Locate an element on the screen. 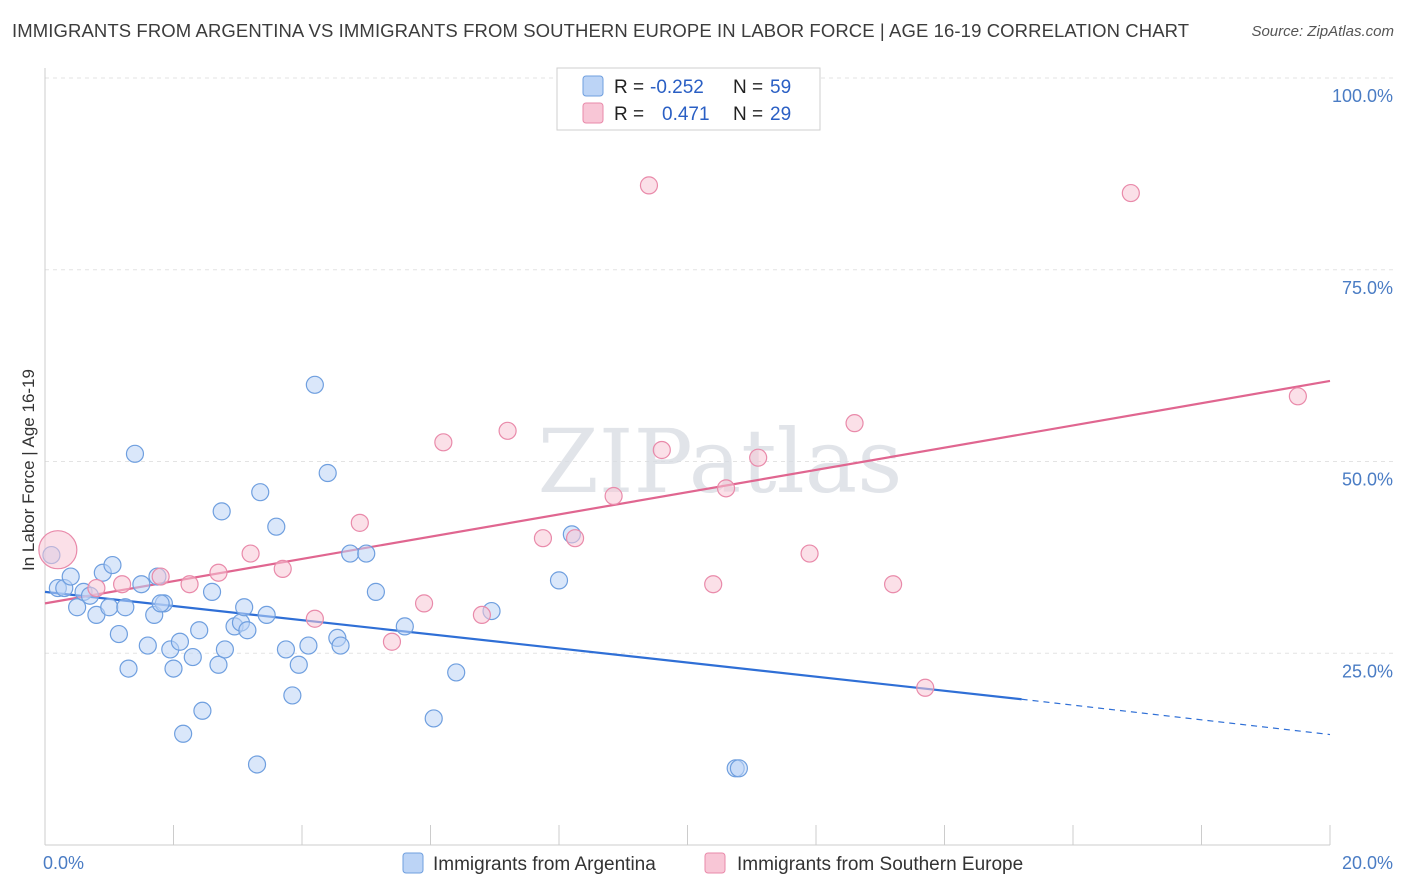 This screenshot has height=892, width=1406. watermark: ZIPatlas is located at coordinates (720, 461).